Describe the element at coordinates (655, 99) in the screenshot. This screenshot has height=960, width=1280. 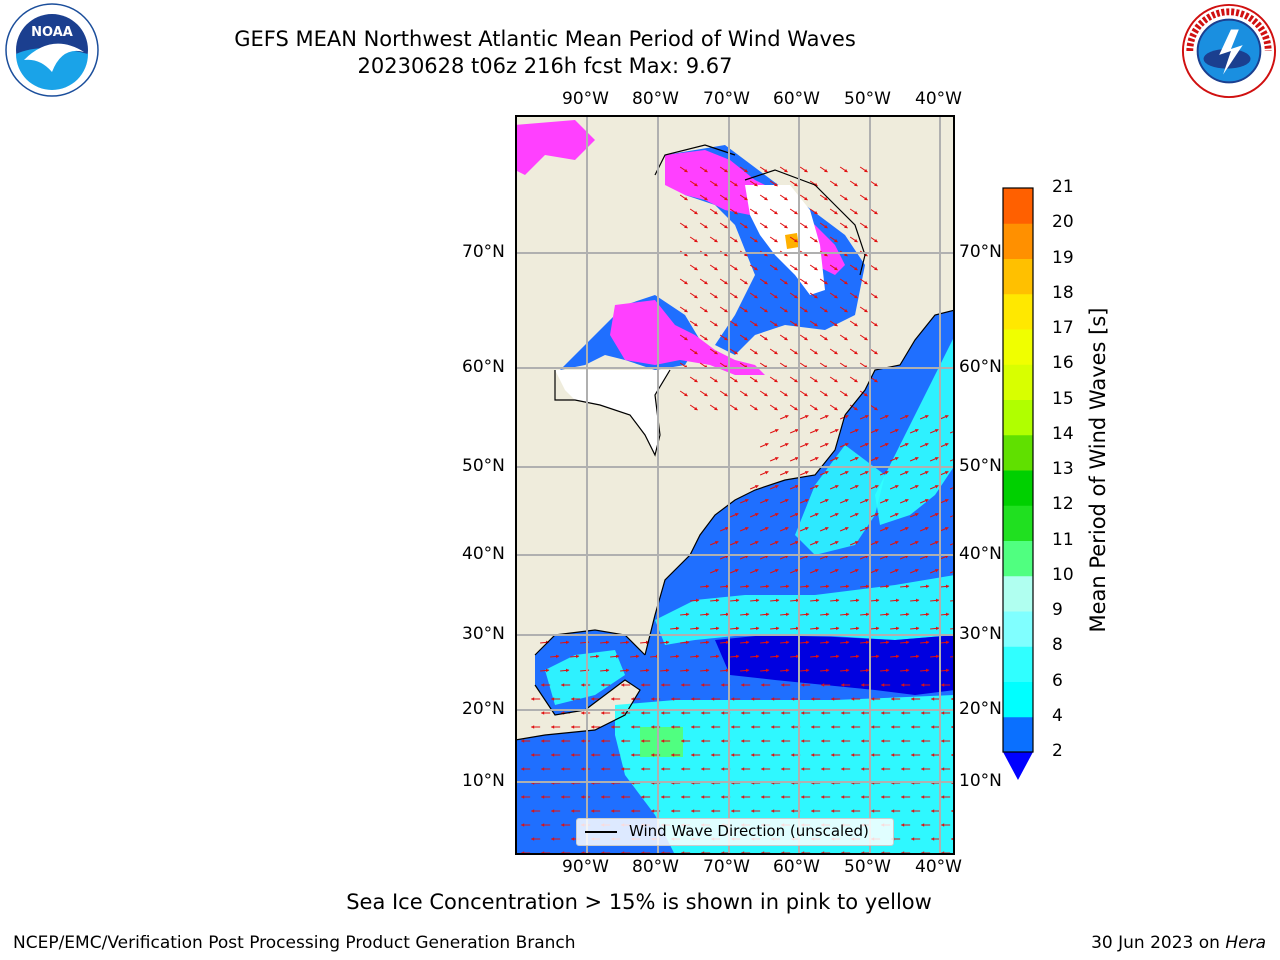
I see `lon-label-top: 80°W` at that location.